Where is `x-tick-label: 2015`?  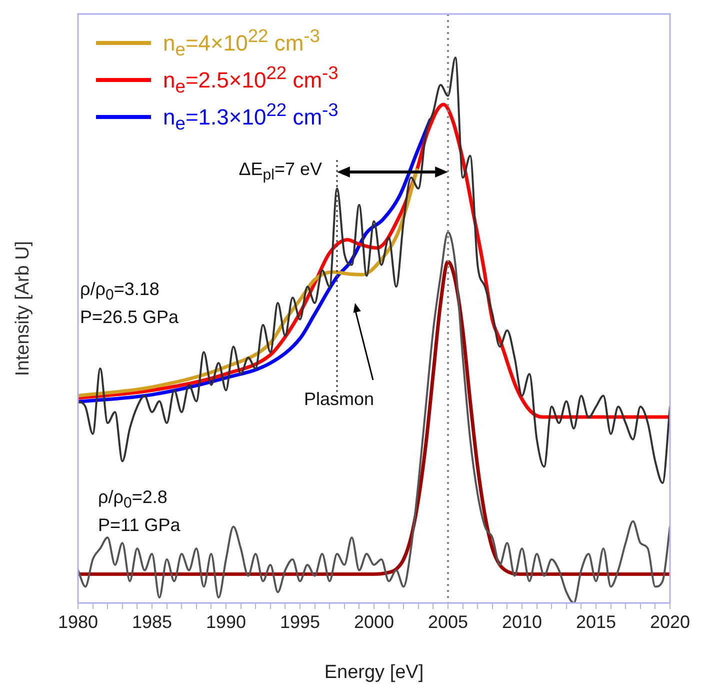 x-tick-label: 2015 is located at coordinates (596, 622).